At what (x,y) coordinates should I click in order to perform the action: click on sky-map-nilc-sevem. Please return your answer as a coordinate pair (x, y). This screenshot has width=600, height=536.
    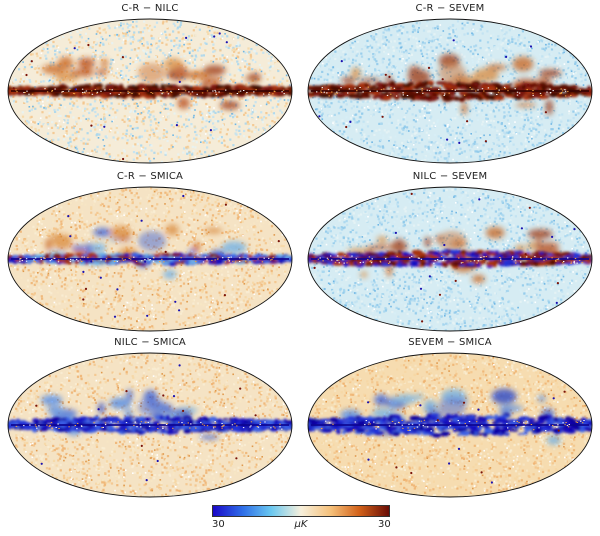
    Looking at the image, I should click on (450, 259).